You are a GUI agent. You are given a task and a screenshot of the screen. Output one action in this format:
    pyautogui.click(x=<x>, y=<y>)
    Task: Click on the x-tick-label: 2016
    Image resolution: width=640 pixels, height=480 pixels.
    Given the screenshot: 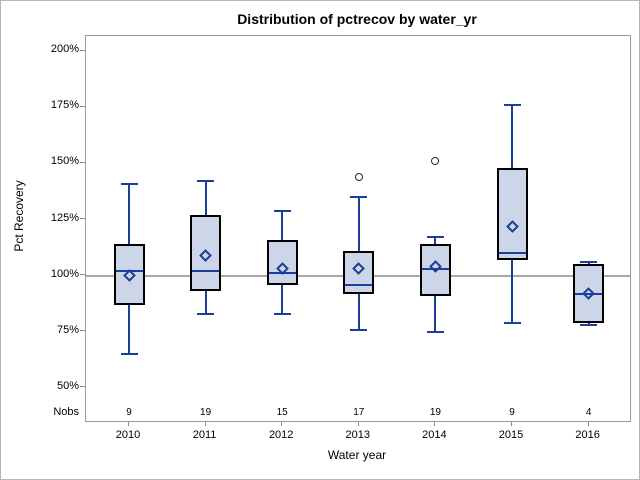 What is the action you would take?
    pyautogui.click(x=587, y=435)
    